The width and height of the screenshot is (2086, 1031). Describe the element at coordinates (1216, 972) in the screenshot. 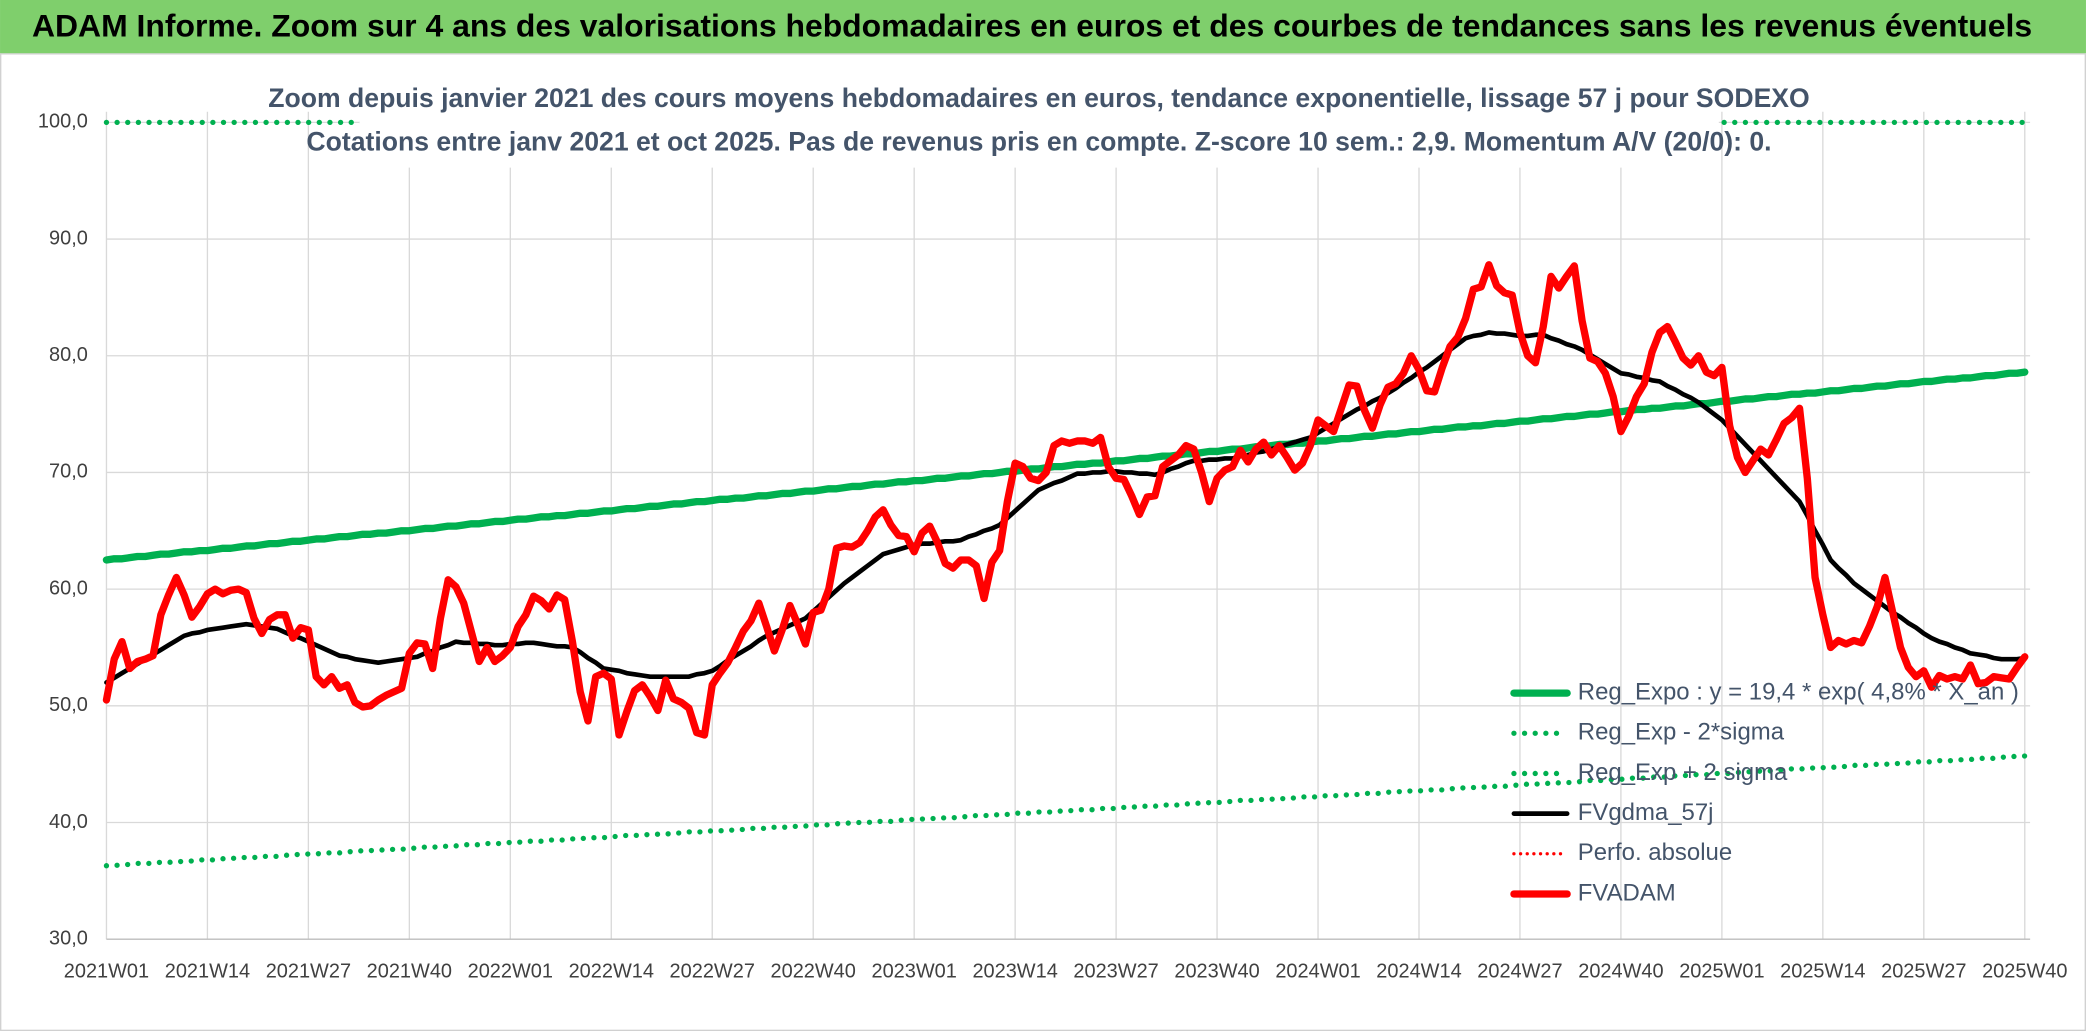

I see `x-tick-label: 2023W40` at that location.